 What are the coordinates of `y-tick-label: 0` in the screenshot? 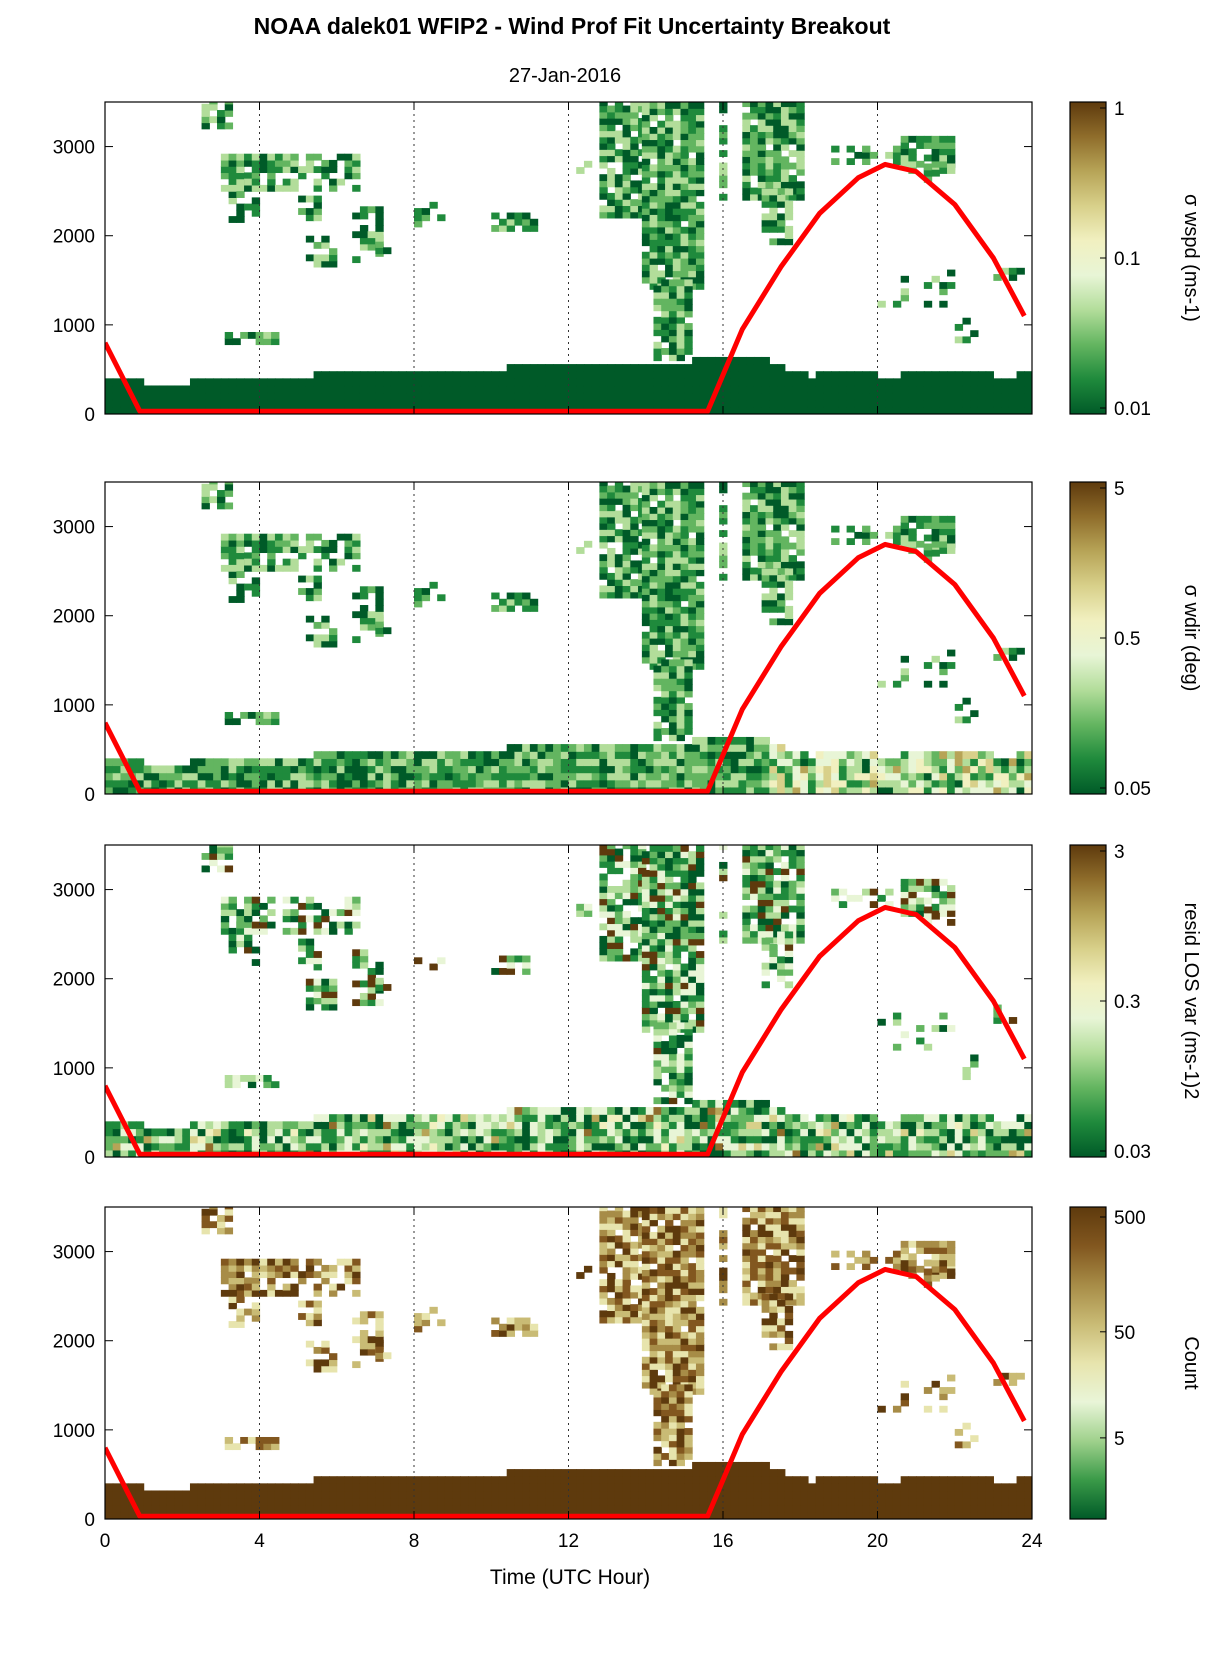 It's located at (89, 415).